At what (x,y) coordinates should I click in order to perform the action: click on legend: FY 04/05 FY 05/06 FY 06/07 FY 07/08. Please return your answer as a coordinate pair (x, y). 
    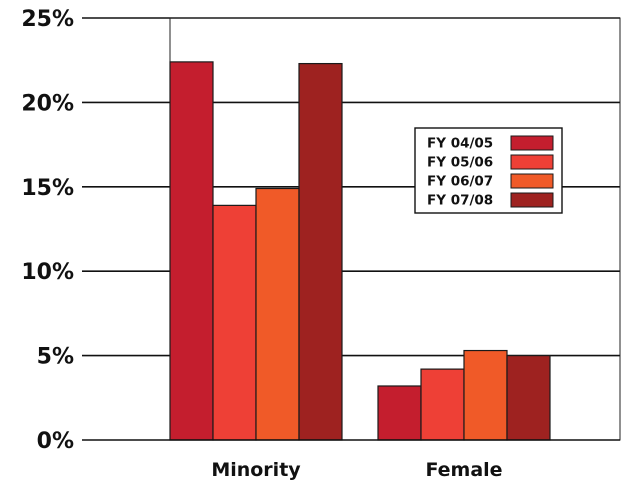
    Looking at the image, I should click on (488, 170).